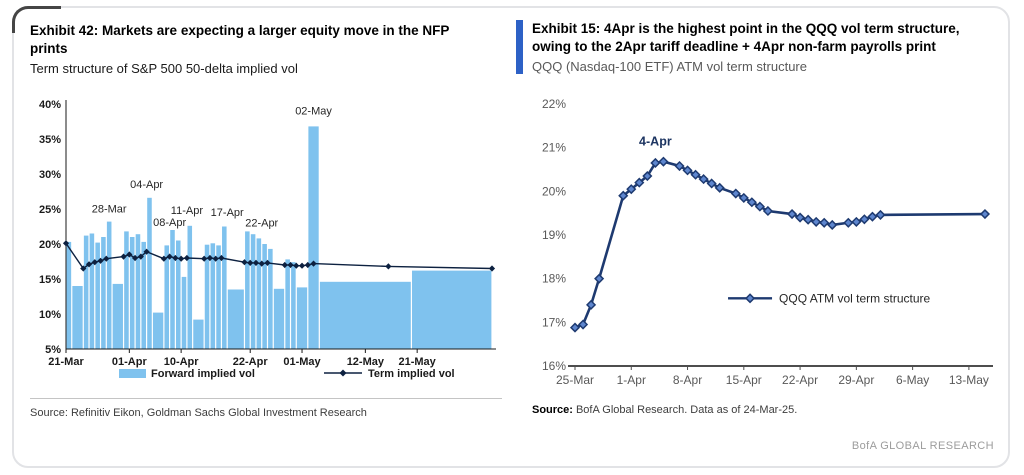  Describe the element at coordinates (66, 362) in the screenshot. I see `svg-text: 21-Mar` at that location.